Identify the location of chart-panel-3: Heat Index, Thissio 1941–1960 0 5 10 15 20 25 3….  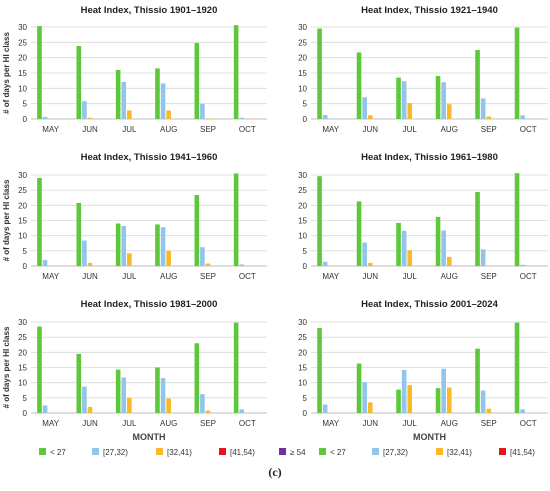
(134, 216).